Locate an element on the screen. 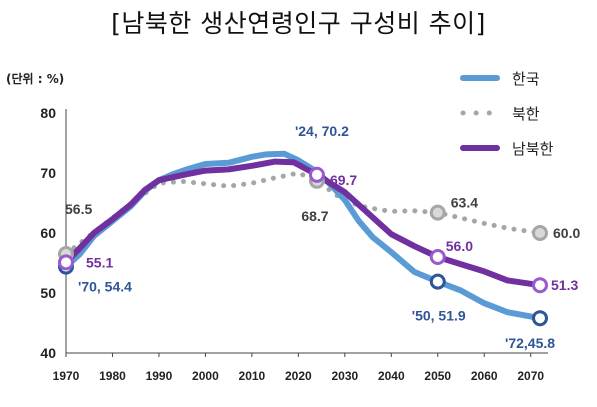  x-tick-label: 1990 is located at coordinates (159, 376).